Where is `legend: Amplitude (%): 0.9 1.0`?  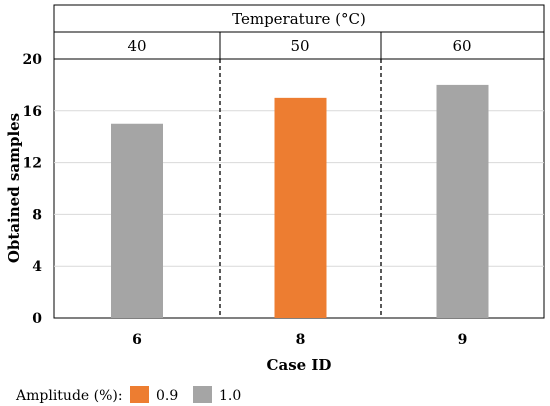 legend: Amplitude (%): 0.9 1.0 is located at coordinates (128, 395).